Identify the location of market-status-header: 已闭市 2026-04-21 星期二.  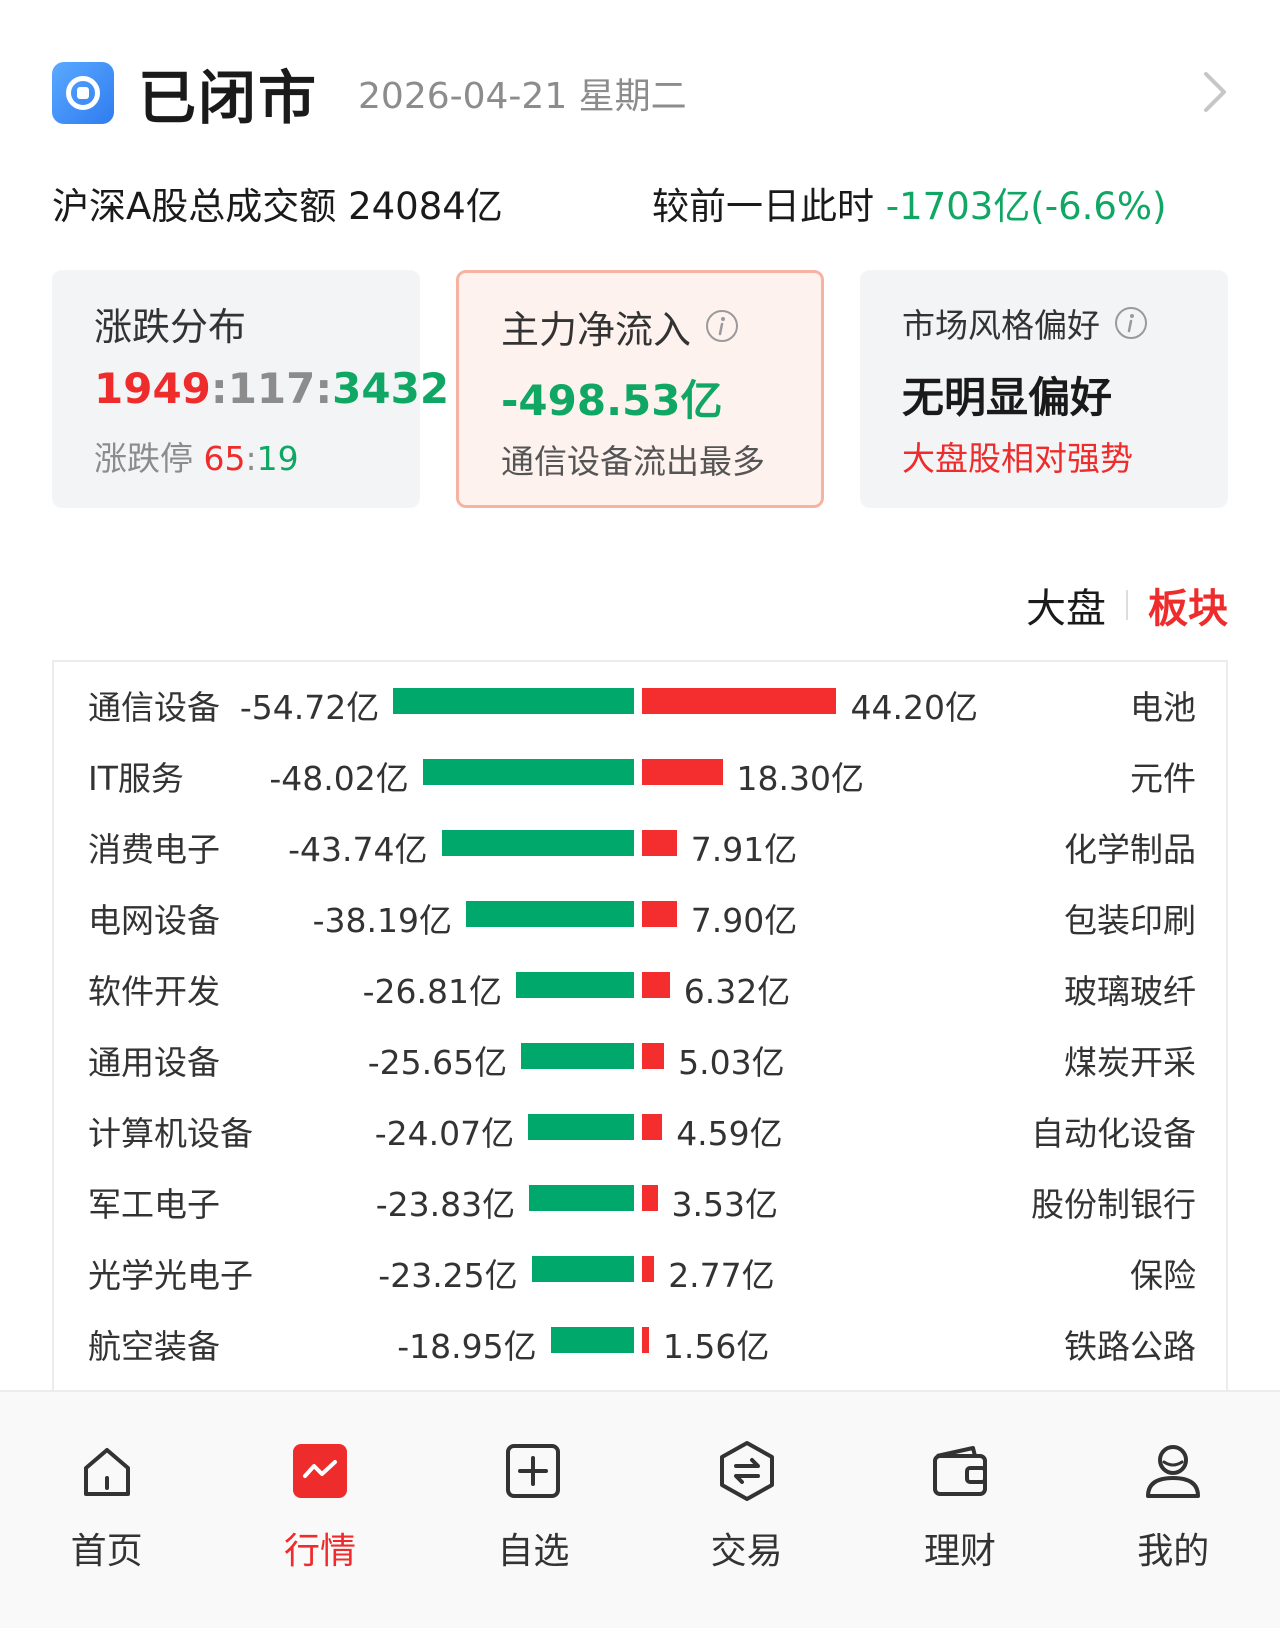
(644, 95).